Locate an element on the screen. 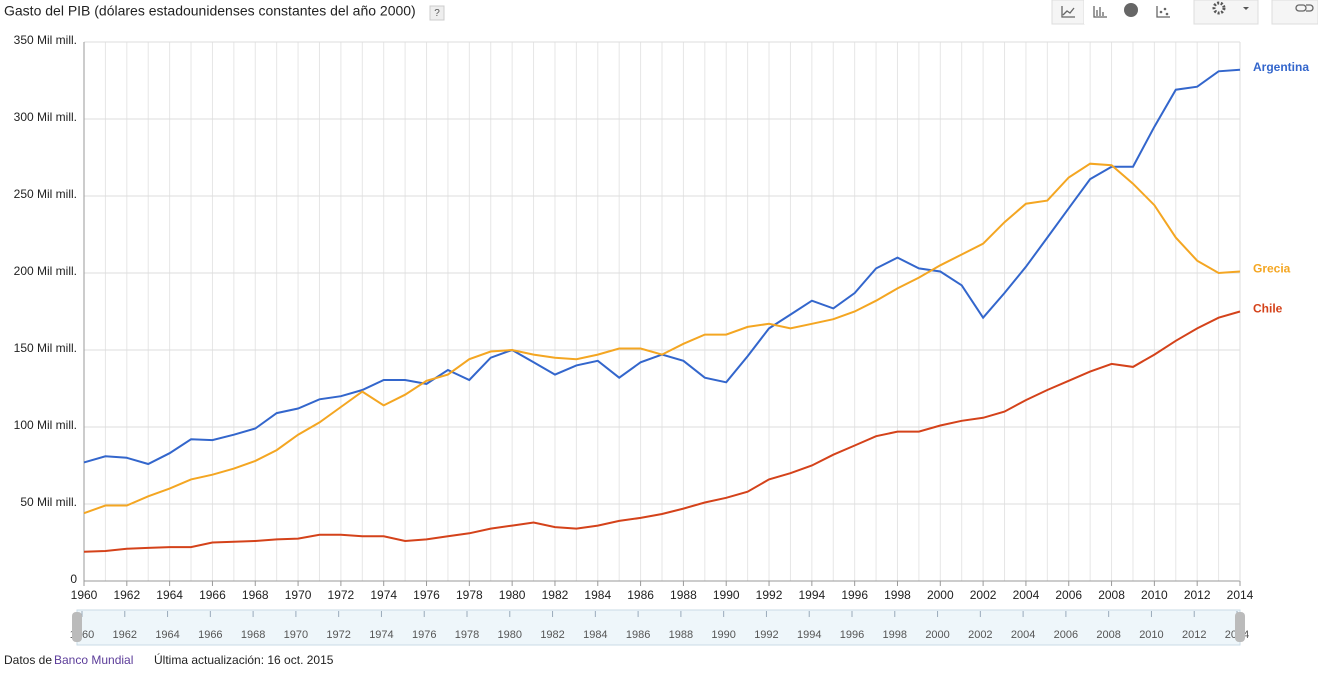 The width and height of the screenshot is (1318, 674). x-tick-label: 1984 is located at coordinates (597, 595).